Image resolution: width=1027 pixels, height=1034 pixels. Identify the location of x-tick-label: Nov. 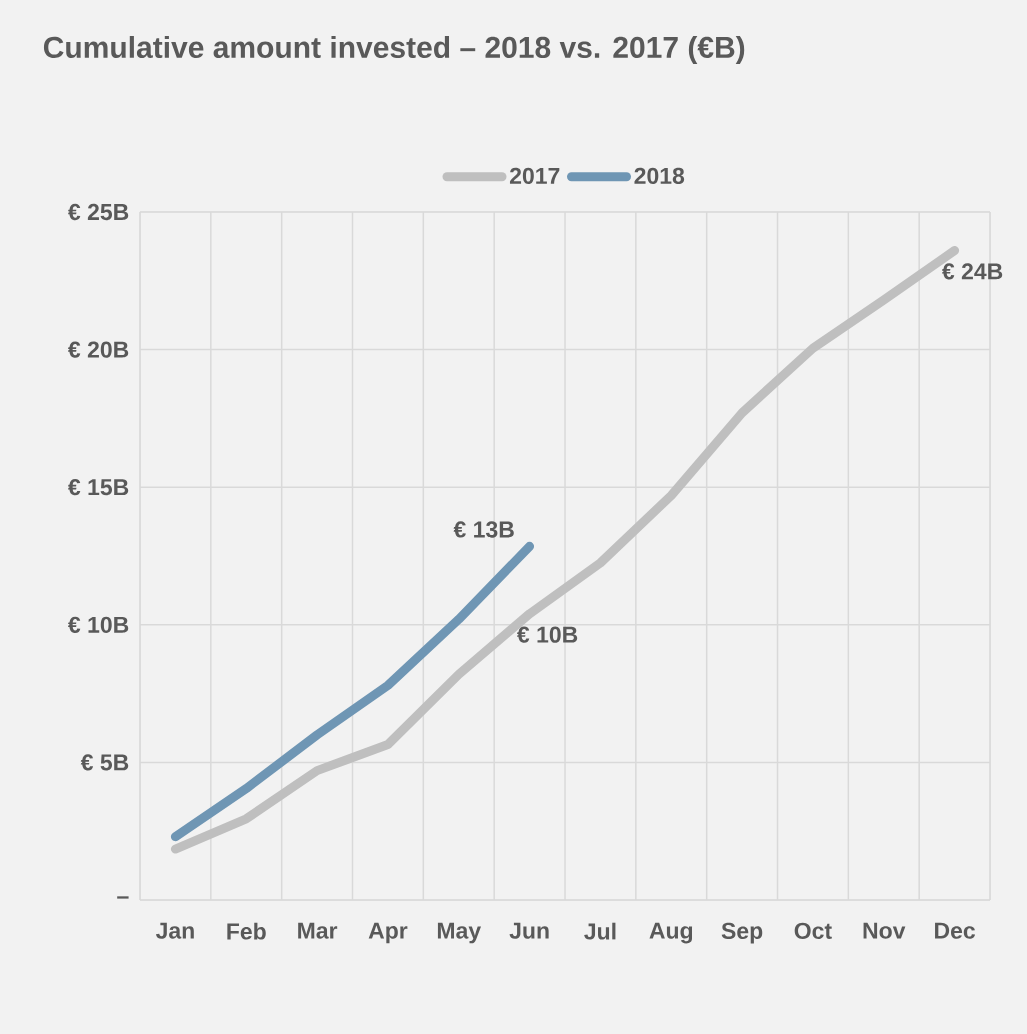
(884, 930).